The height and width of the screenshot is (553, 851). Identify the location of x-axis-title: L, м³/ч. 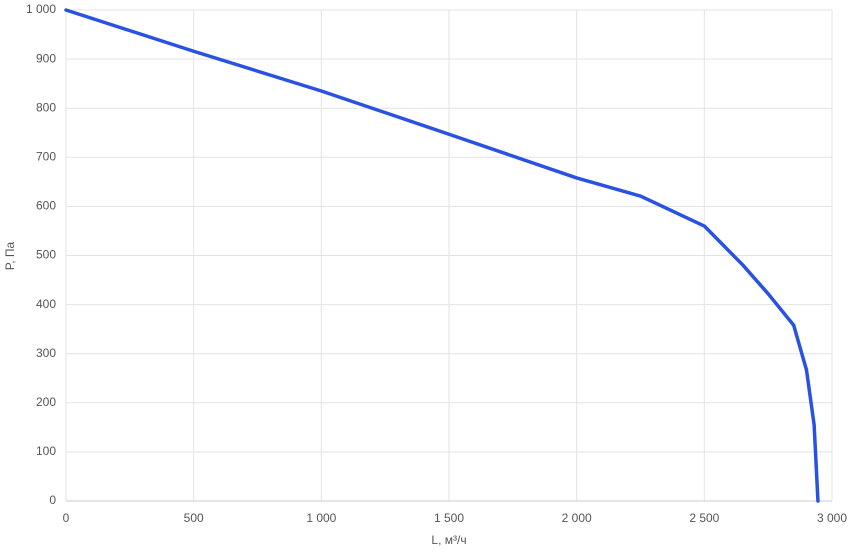
(448, 540).